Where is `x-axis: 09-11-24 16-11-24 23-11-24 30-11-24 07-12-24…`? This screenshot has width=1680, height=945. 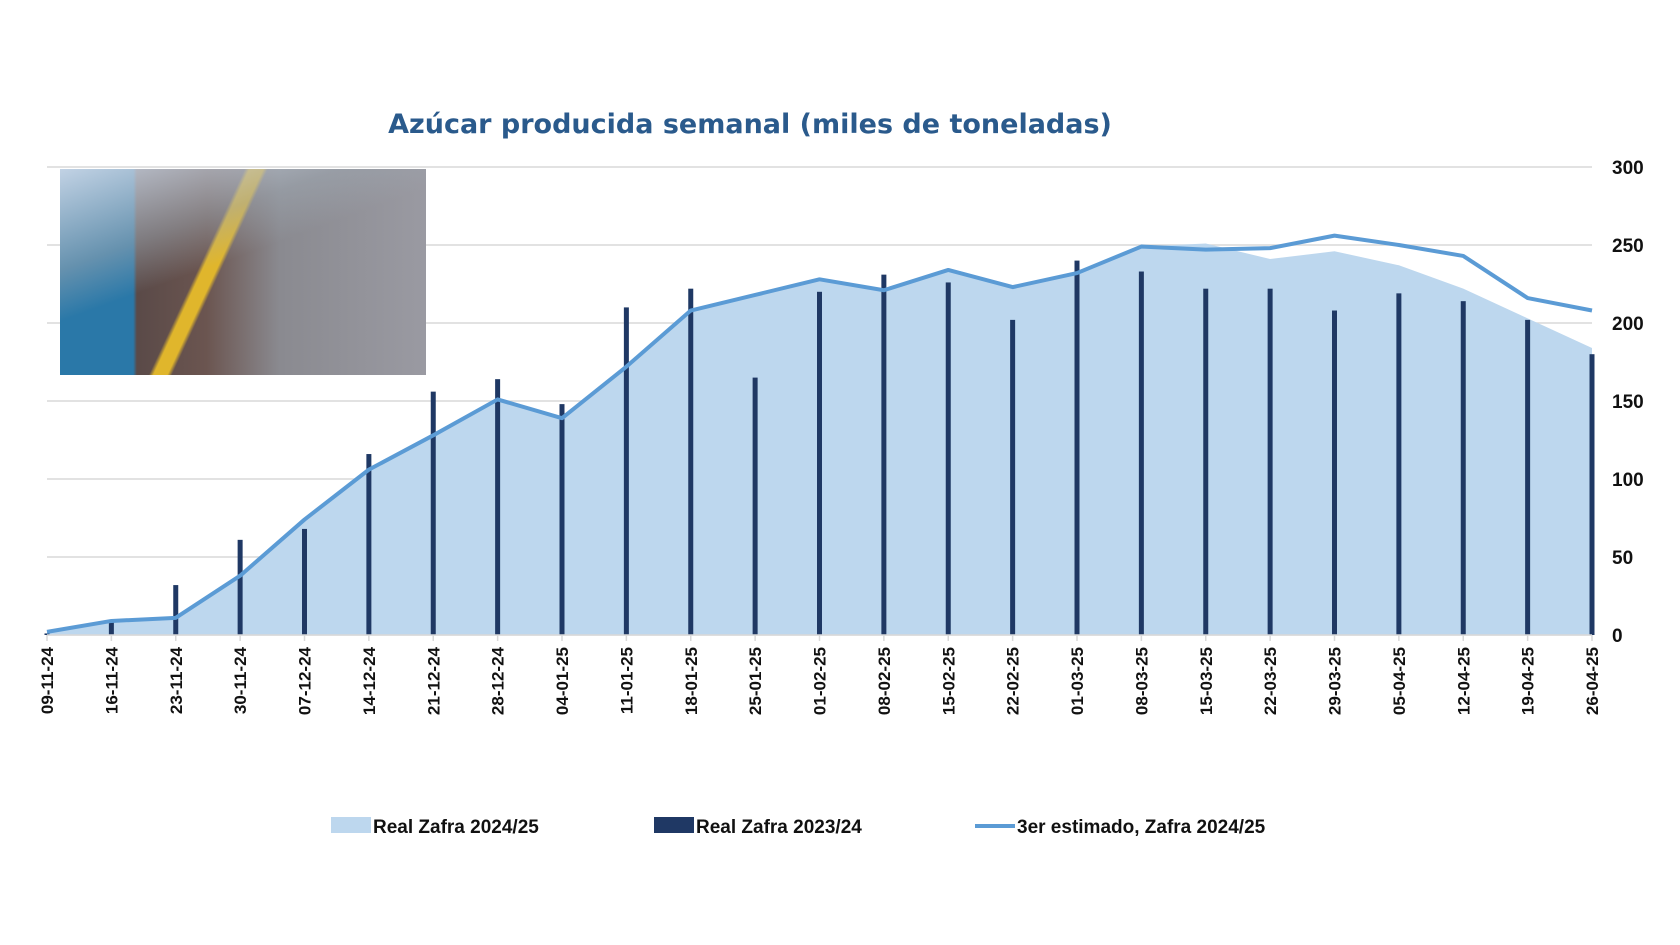
x-axis: 09-11-24 16-11-24 23-11-24 30-11-24 07-12-24… is located at coordinates (820, 675).